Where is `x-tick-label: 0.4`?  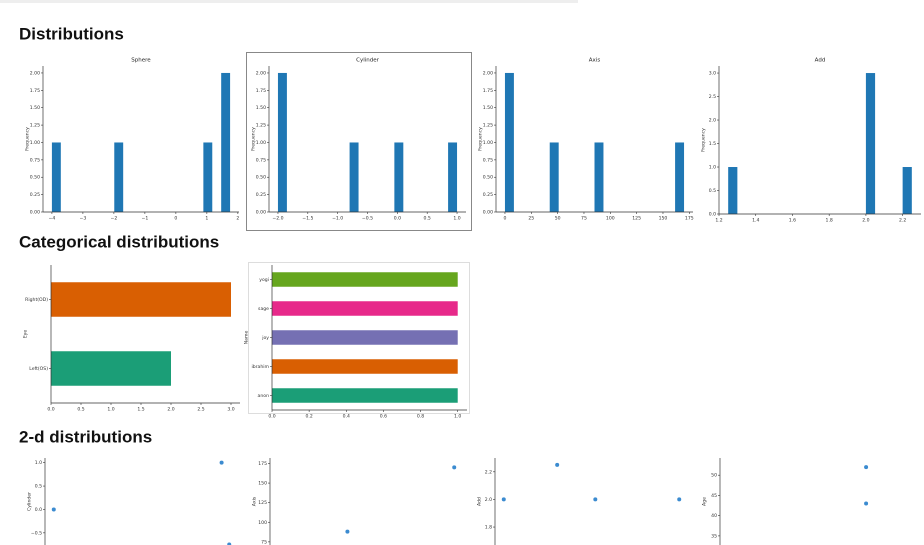
x-tick-label: 0.4 is located at coordinates (346, 417).